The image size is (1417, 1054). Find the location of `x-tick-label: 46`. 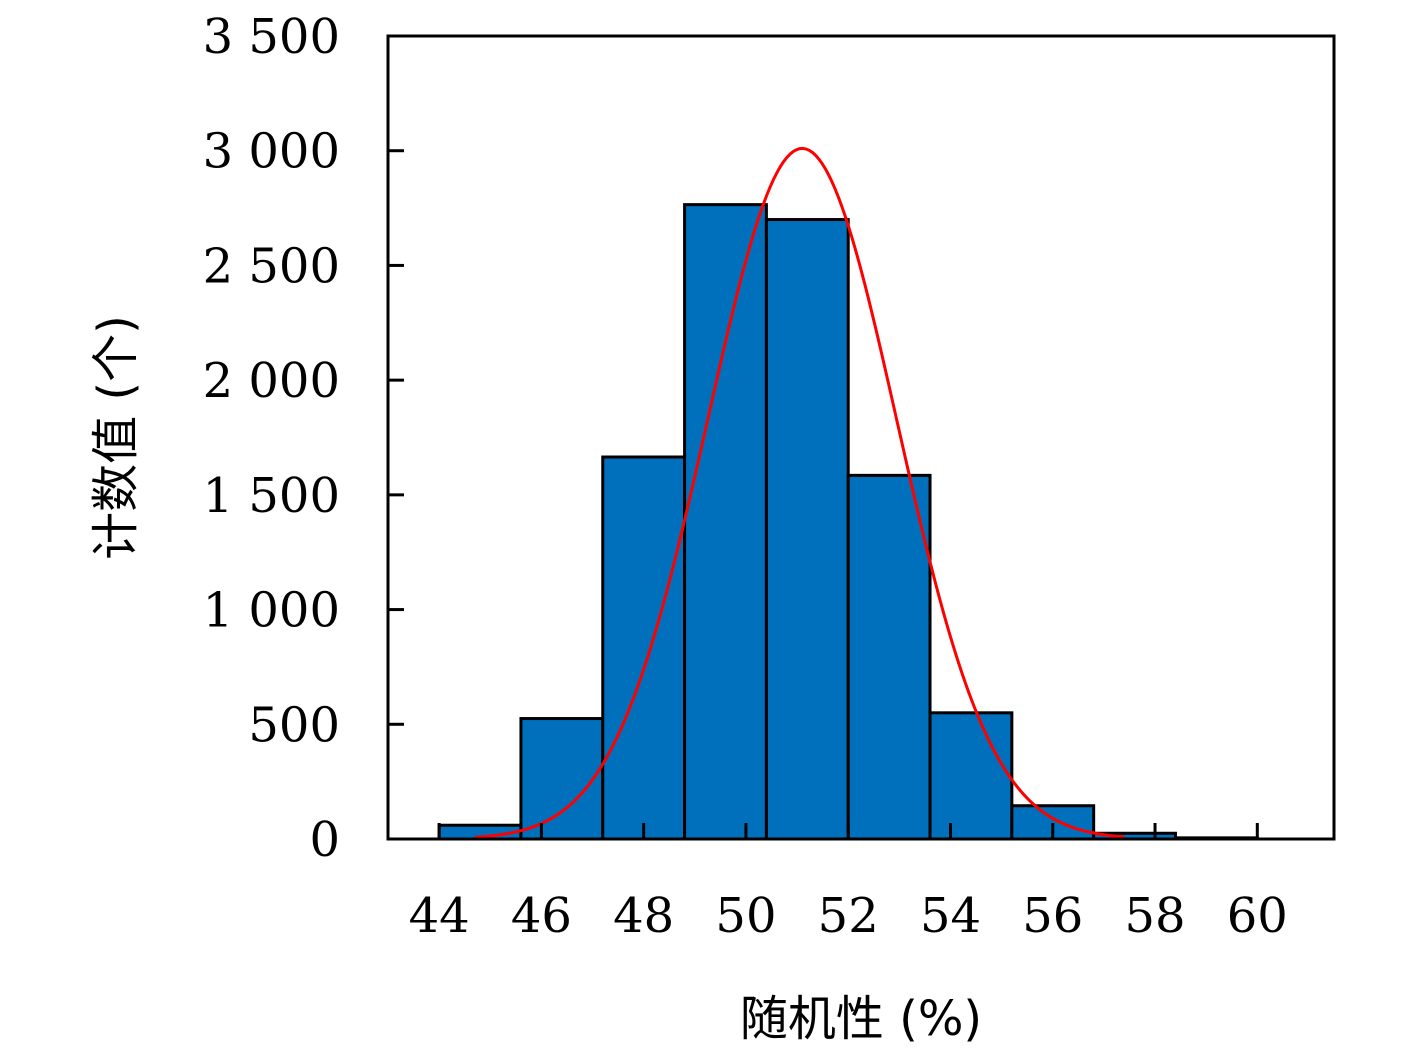

x-tick-label: 46 is located at coordinates (541, 916).